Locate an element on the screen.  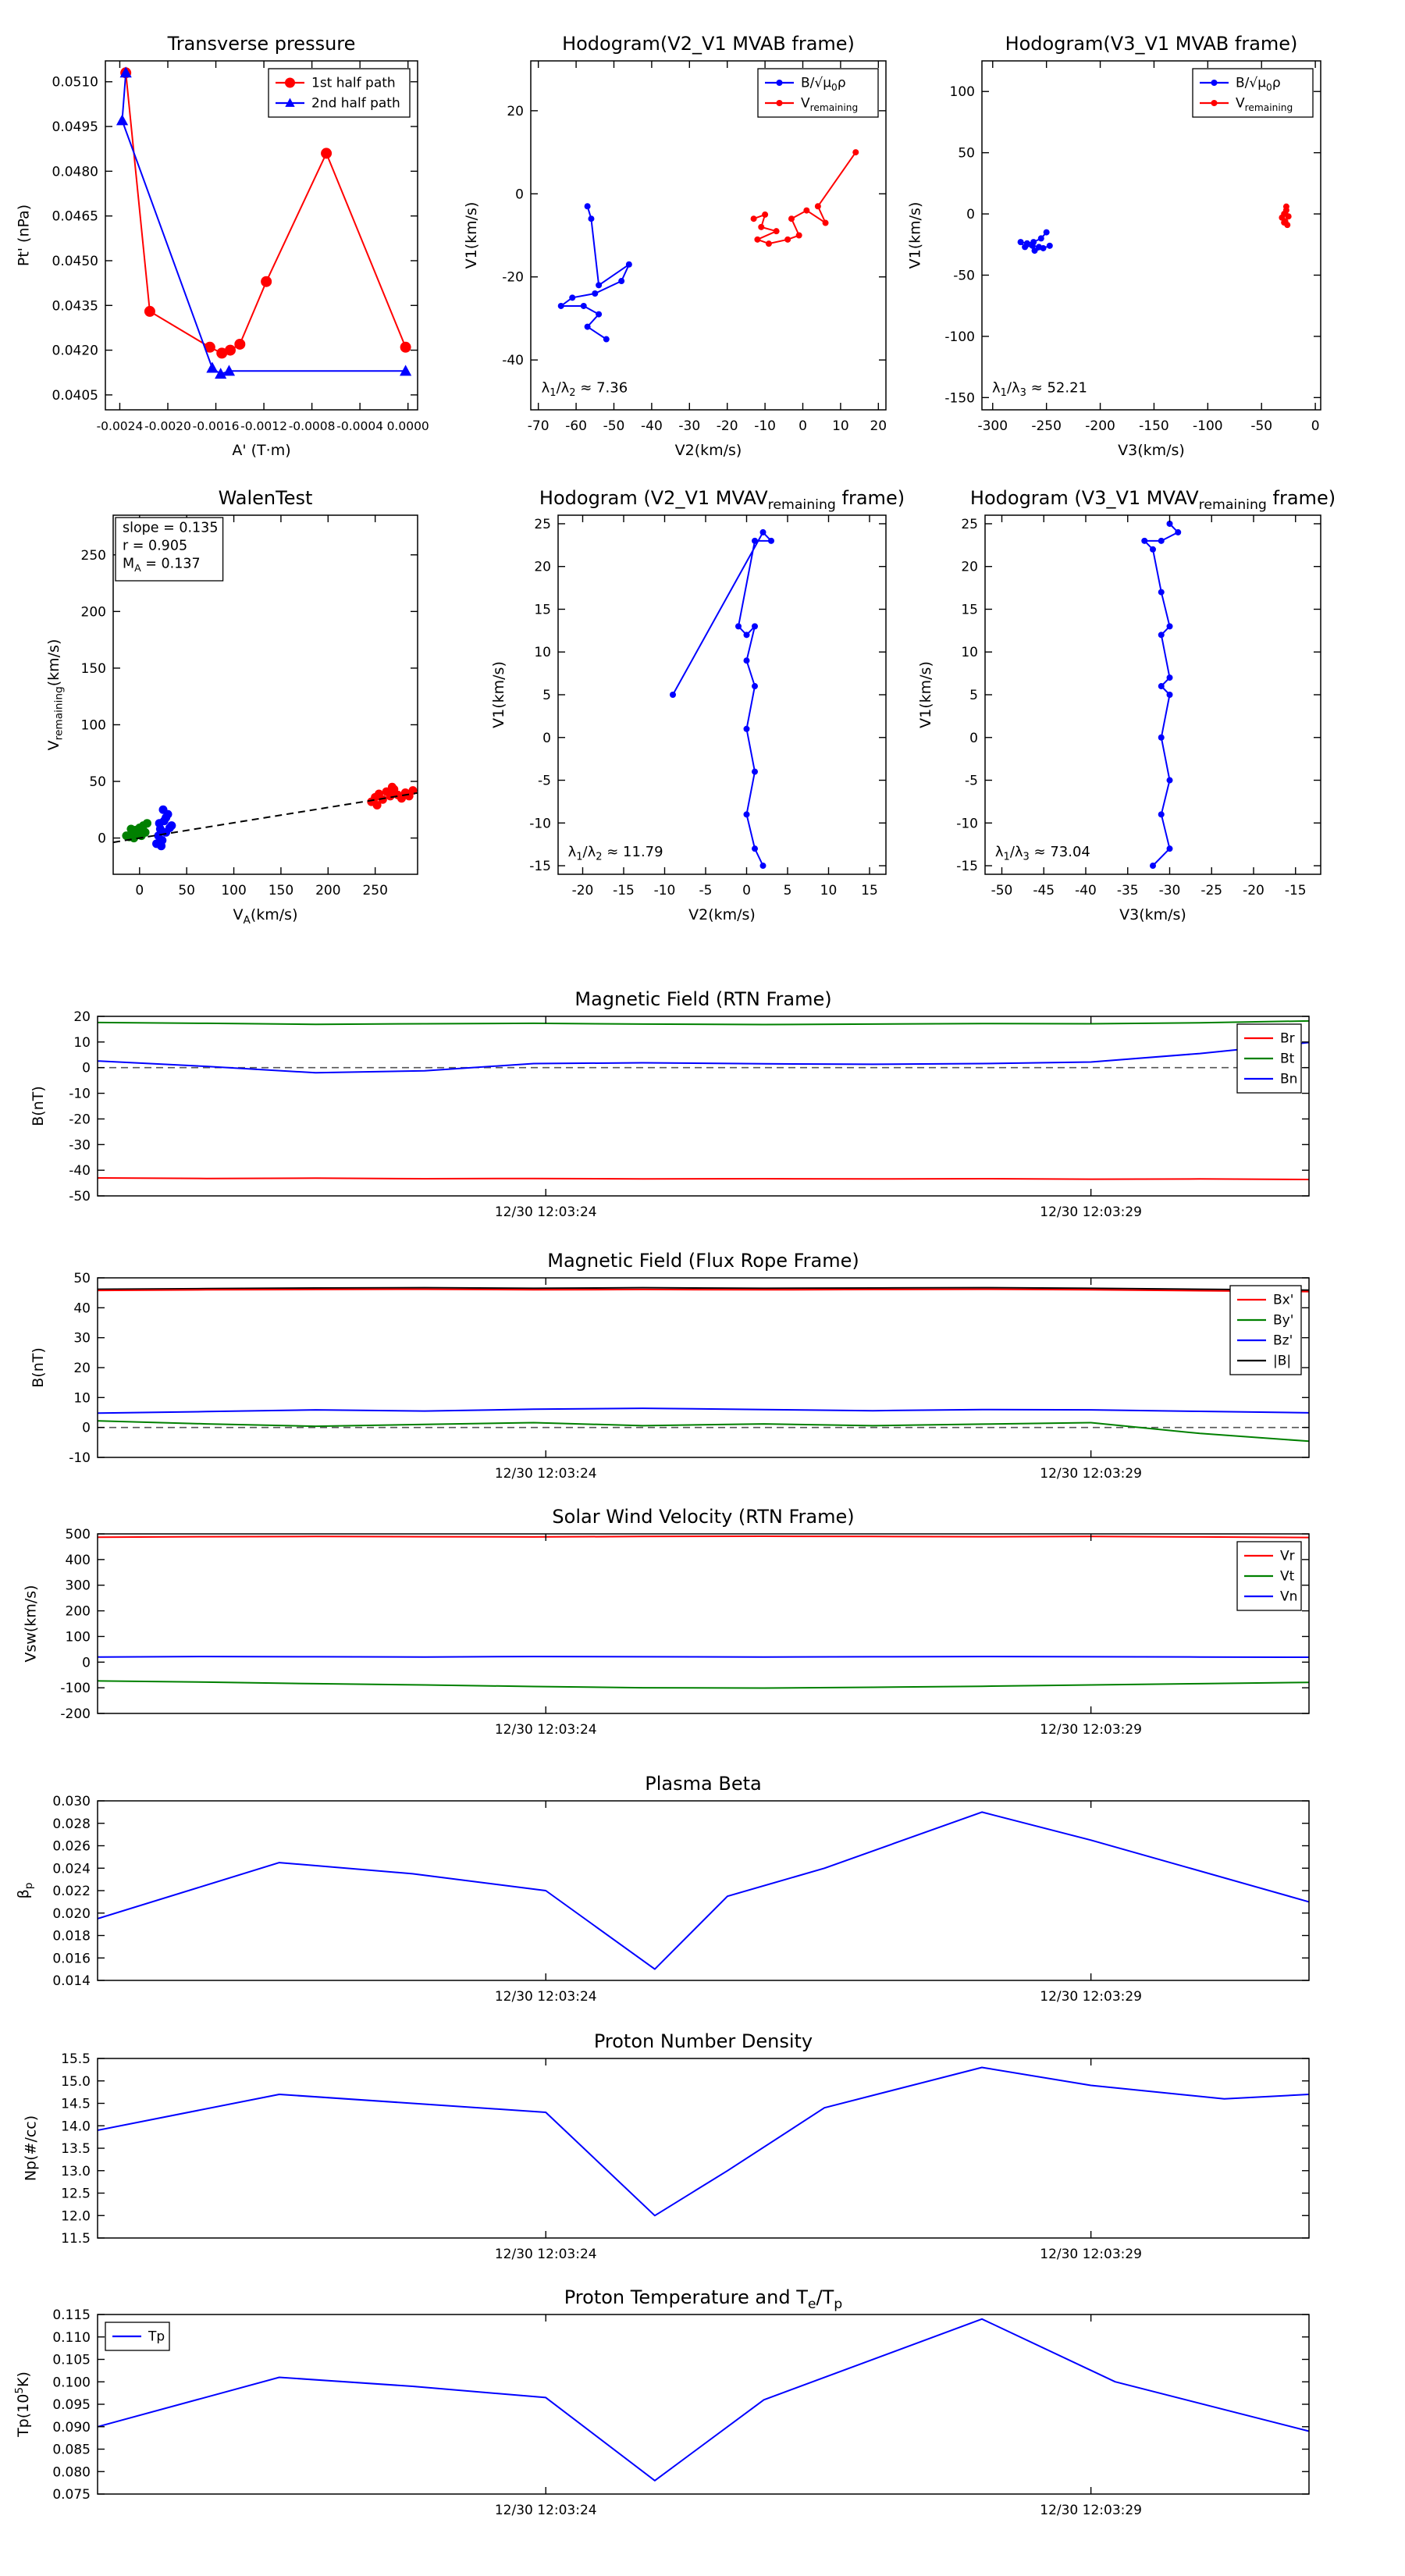
x-tick-label: -45 is located at coordinates (1044, 890).